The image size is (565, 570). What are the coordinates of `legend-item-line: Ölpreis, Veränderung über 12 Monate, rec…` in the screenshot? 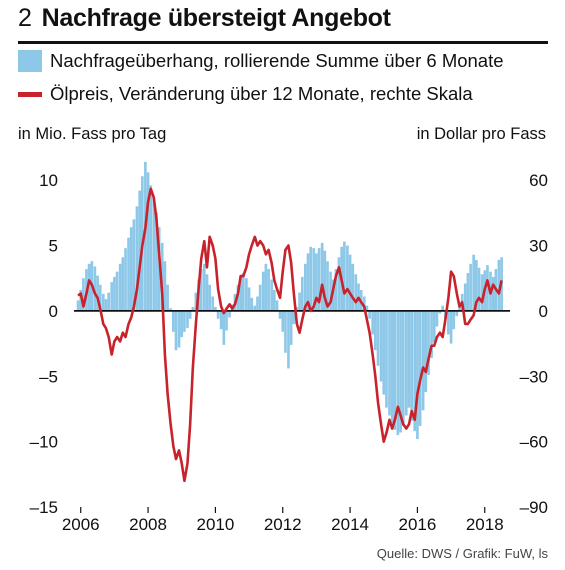 It's located at (245, 94).